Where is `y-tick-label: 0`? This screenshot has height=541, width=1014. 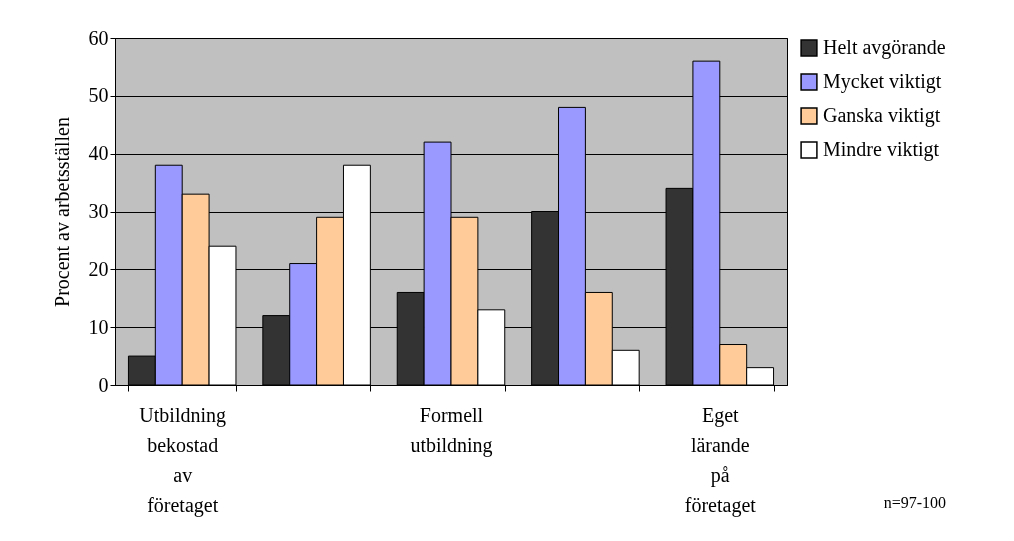 y-tick-label: 0 is located at coordinates (103, 384).